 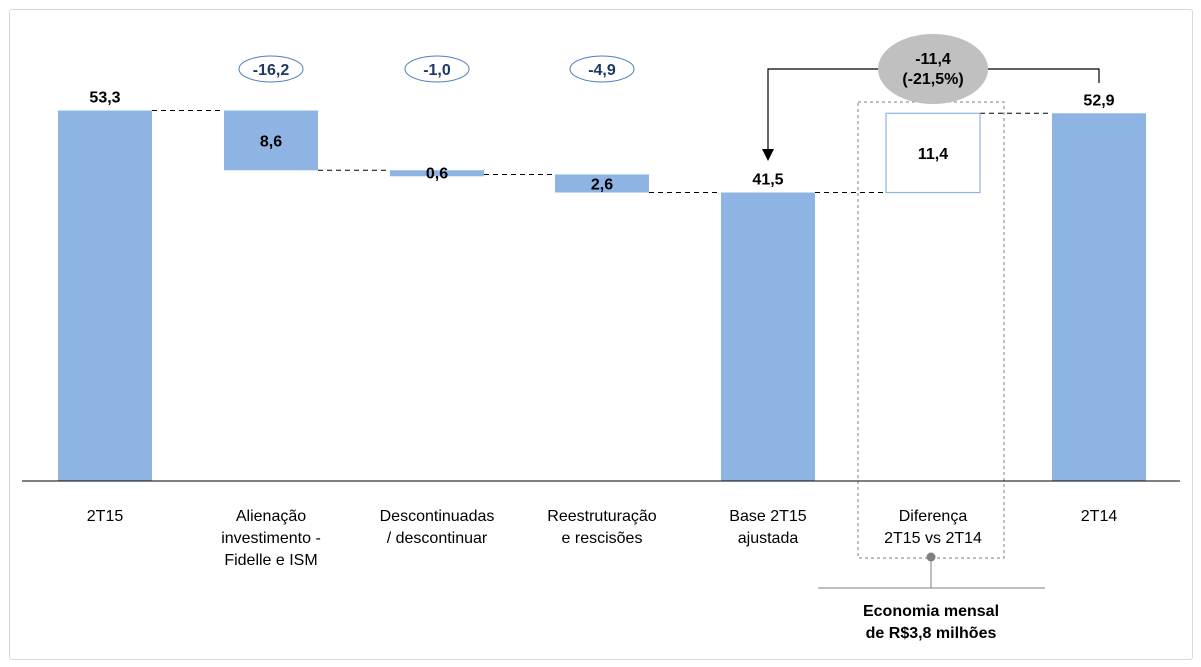 What do you see at coordinates (768, 538) in the screenshot?
I see `category-label: ajustada` at bounding box center [768, 538].